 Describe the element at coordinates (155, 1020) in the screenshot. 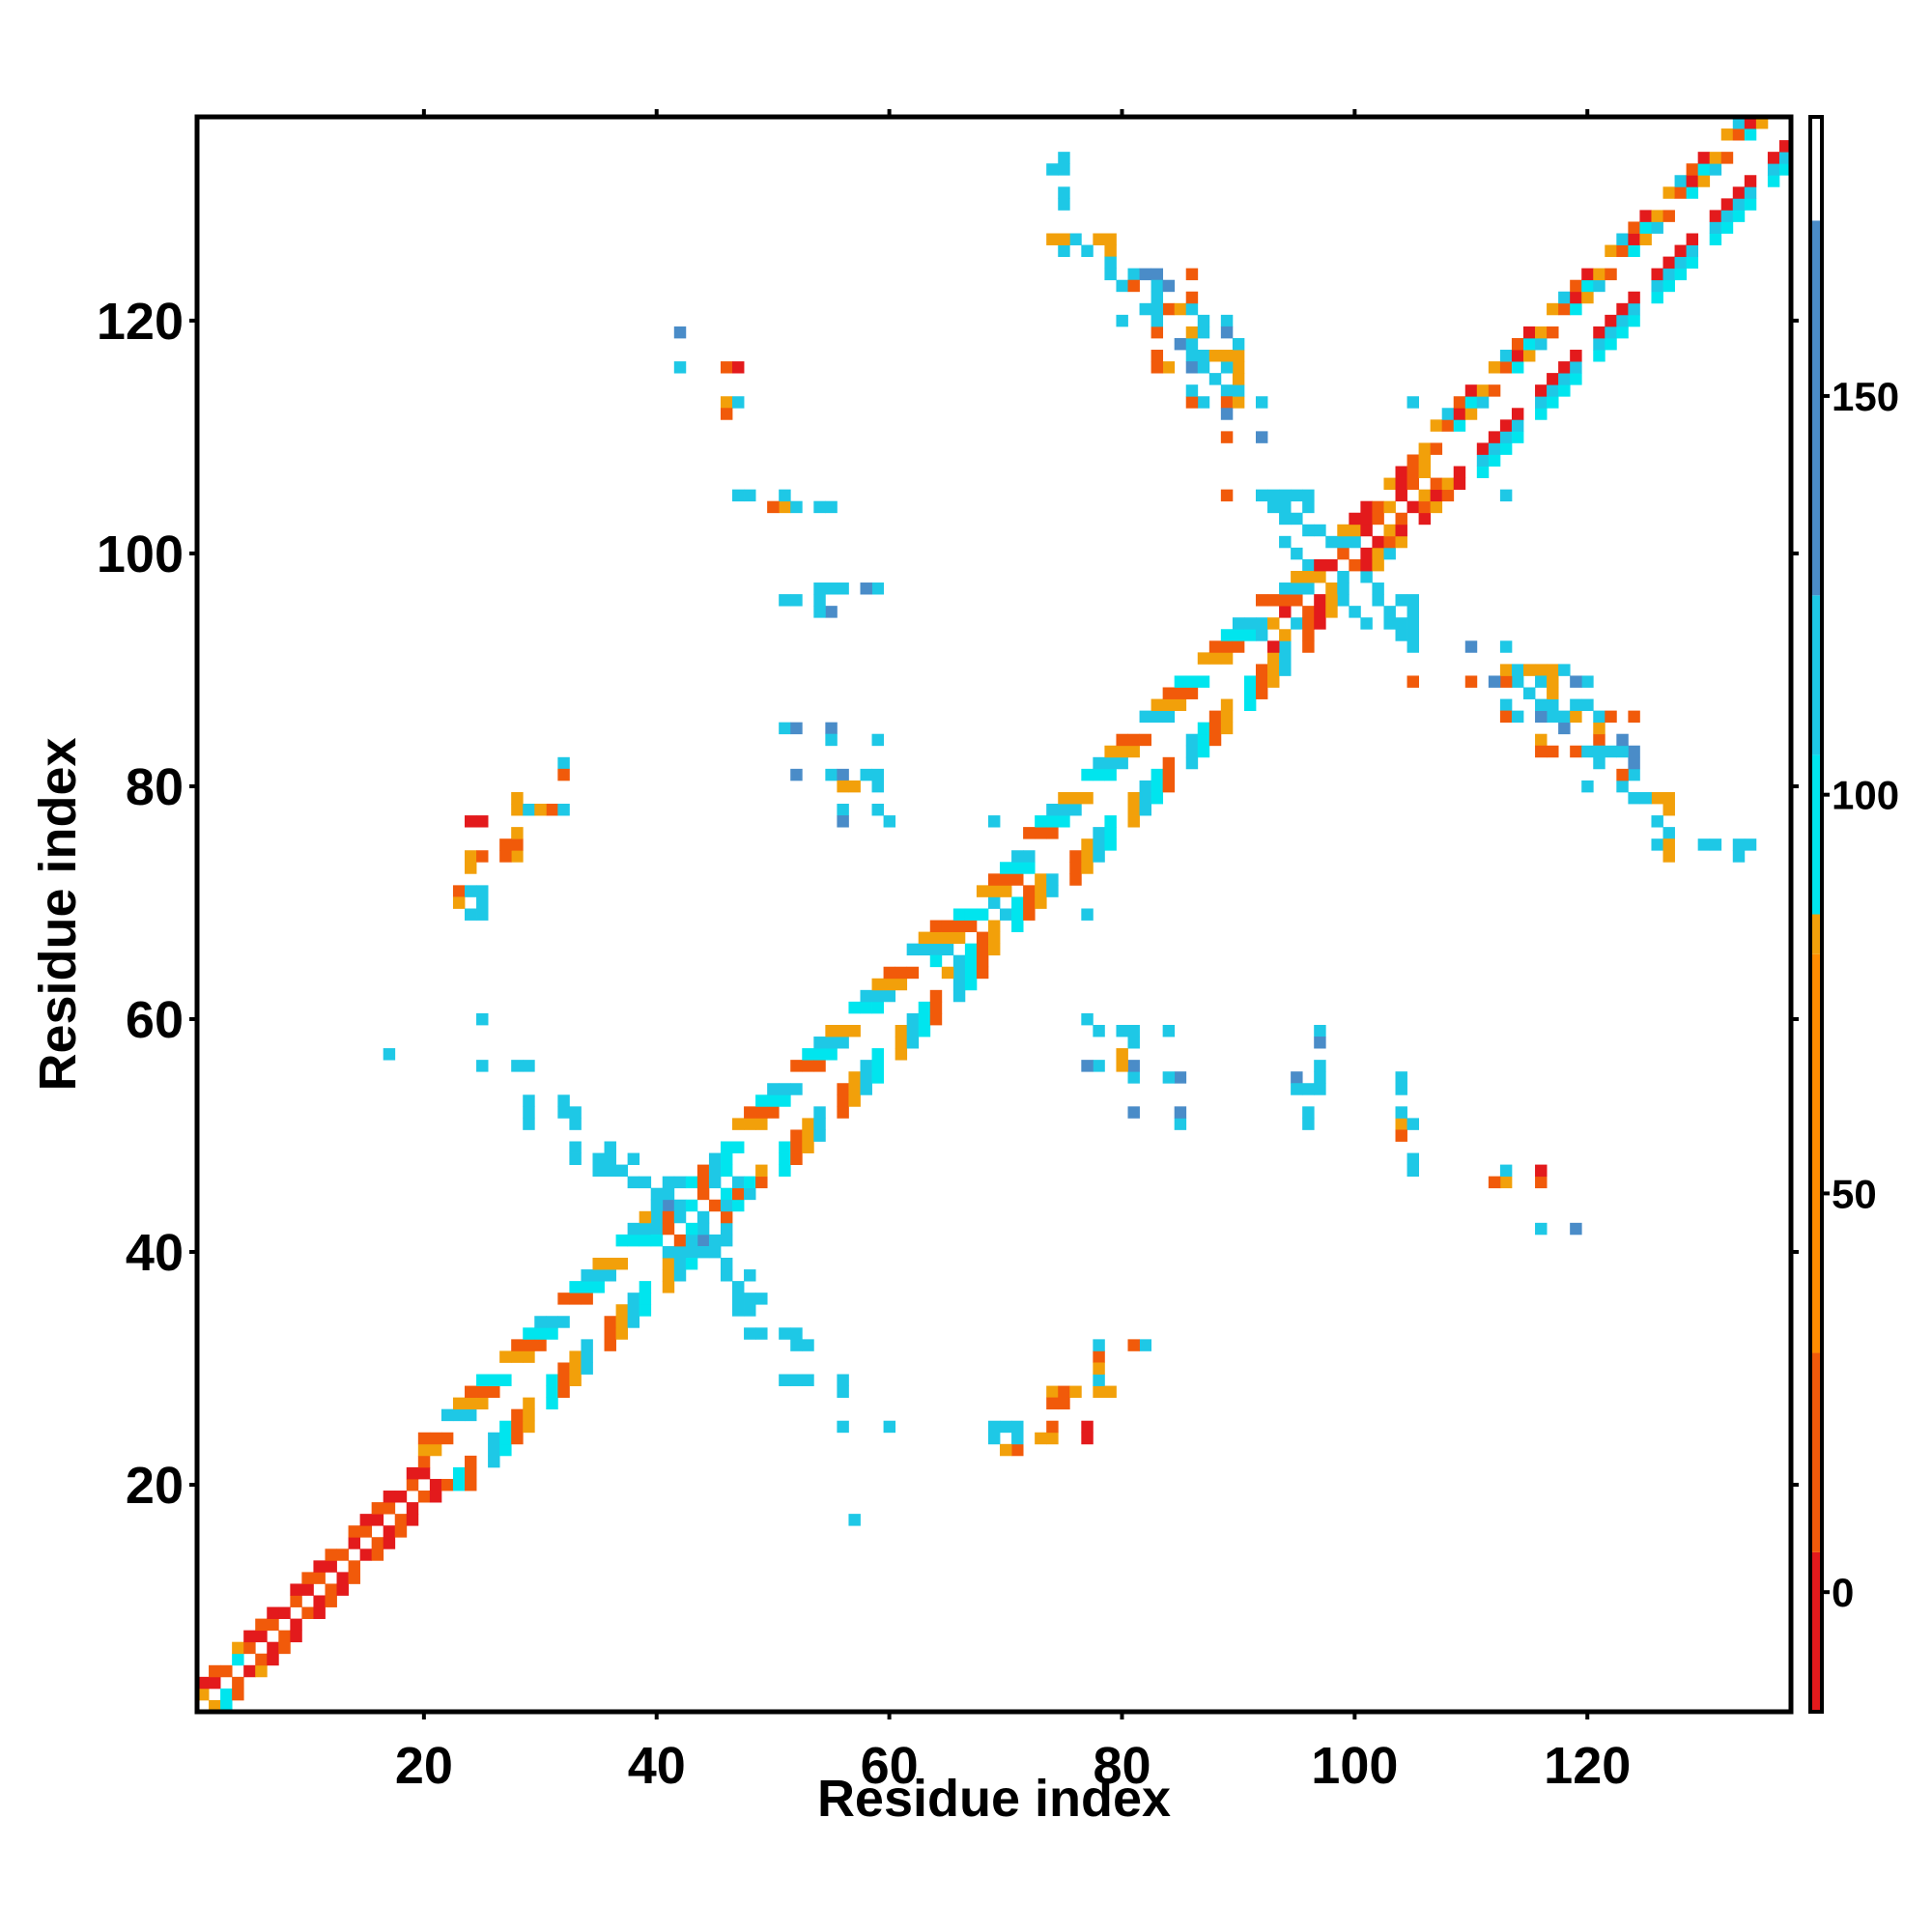

I see `y-tick-label: 60` at that location.